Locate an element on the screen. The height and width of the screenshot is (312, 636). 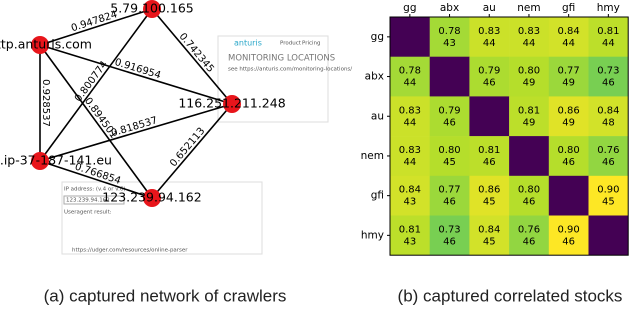
caption: (a) captured network of crawlers is located at coordinates (165, 295).